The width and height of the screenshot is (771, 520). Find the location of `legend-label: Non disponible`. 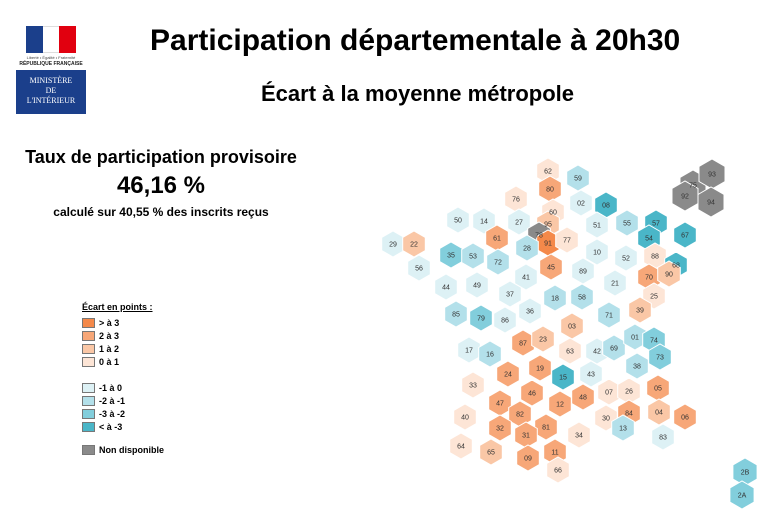

legend-label: Non disponible is located at coordinates (131, 449).